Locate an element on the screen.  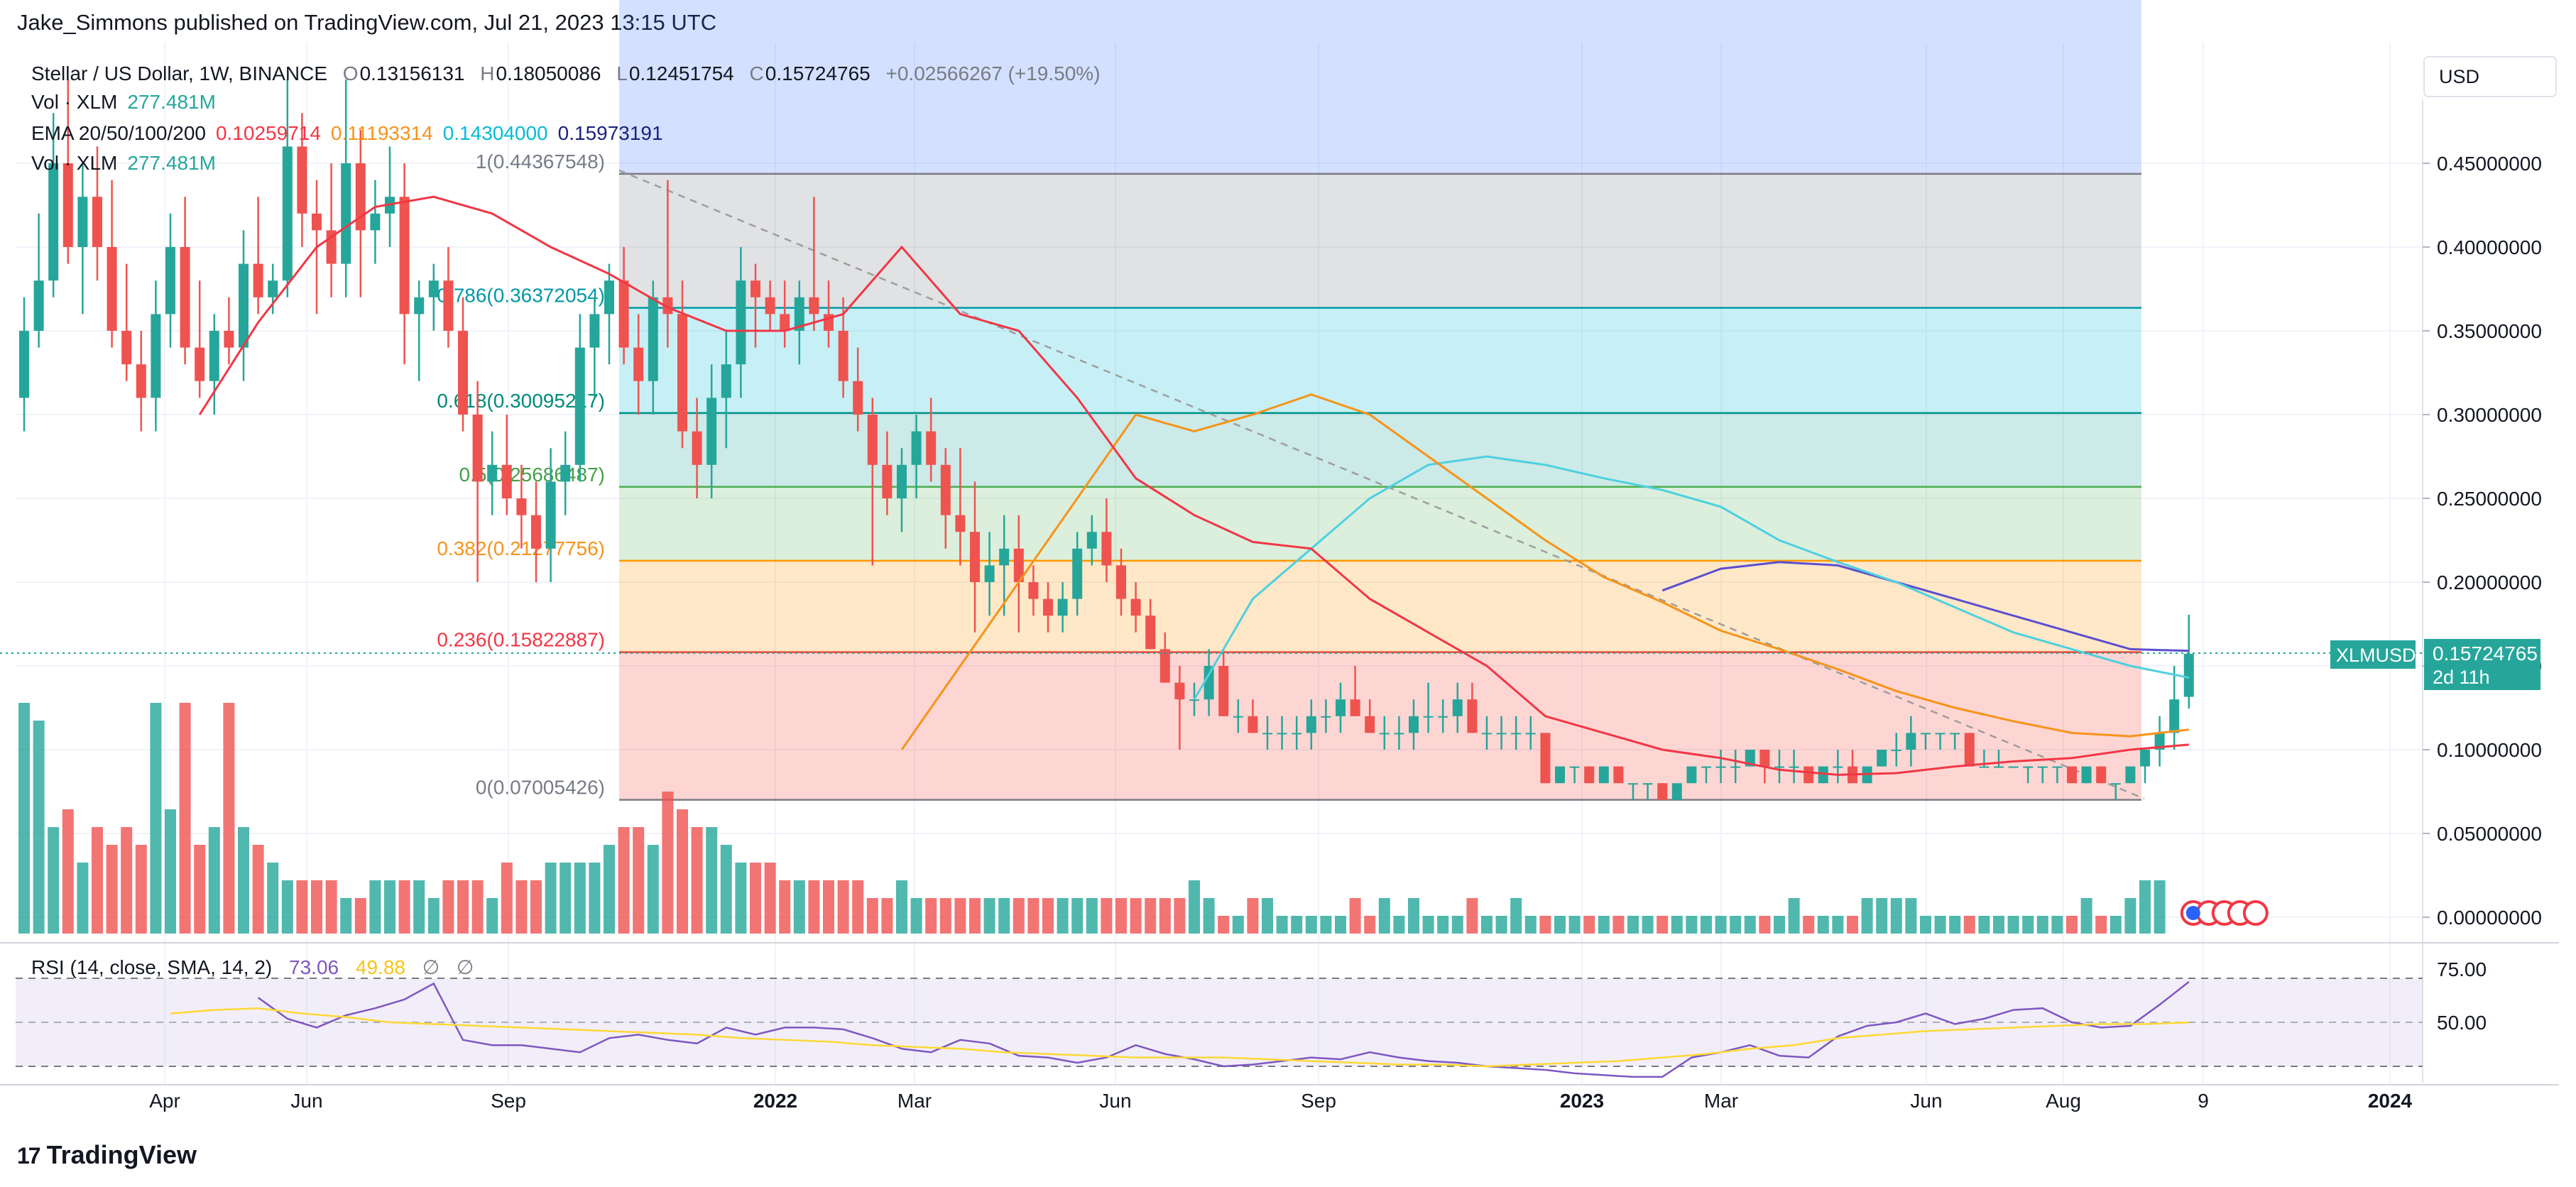
price-tick-label: 0.05000000 is located at coordinates (2489, 834).